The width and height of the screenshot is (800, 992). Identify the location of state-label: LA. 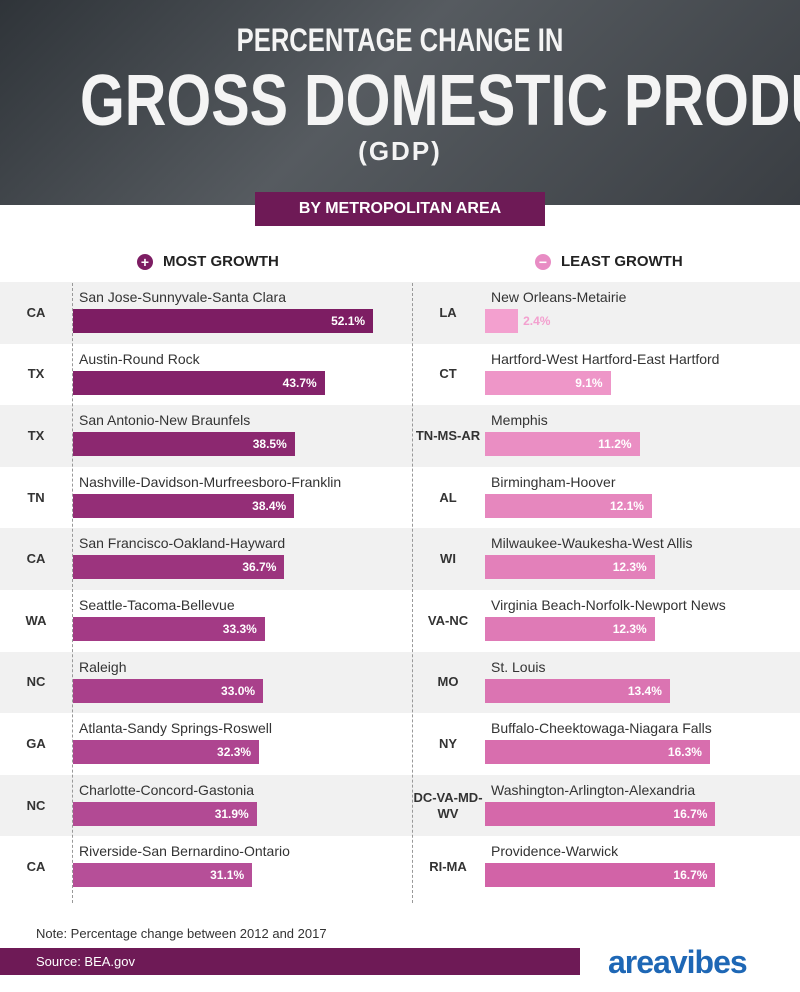
(448, 312).